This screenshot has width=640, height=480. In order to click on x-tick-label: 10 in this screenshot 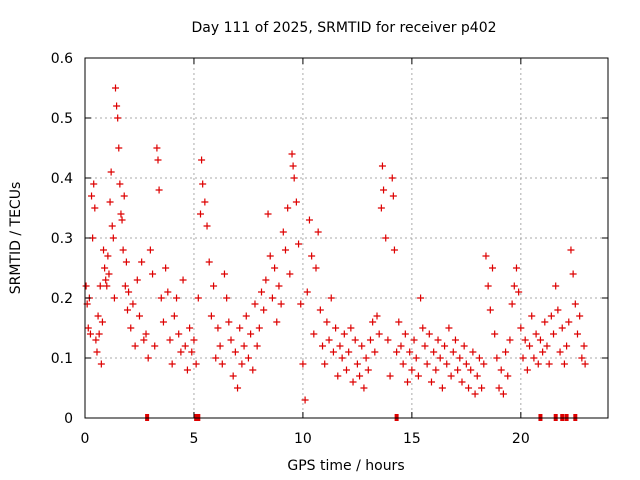, I will do `click(303, 439)`.